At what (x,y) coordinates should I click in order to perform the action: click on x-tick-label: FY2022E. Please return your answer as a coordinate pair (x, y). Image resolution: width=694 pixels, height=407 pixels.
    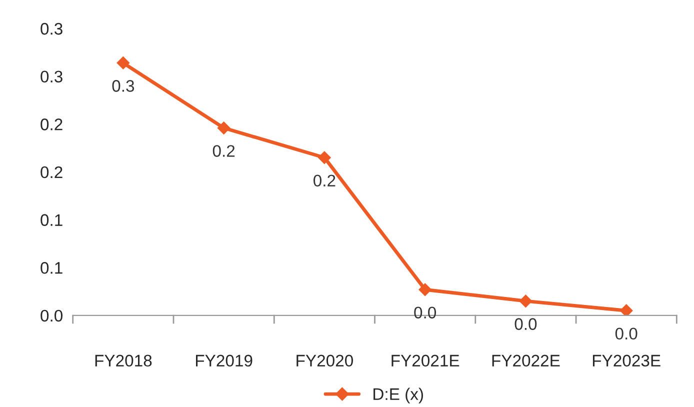
    Looking at the image, I should click on (526, 360).